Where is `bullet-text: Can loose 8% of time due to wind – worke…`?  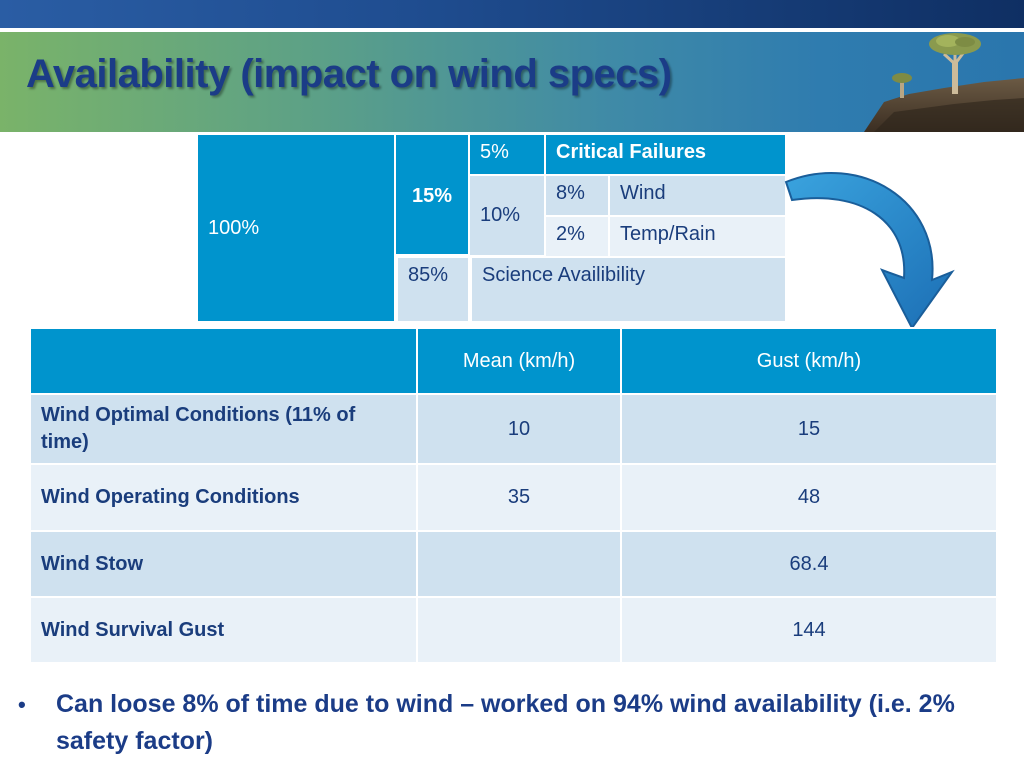
bullet-text: Can loose 8% of time due to wind – worke… is located at coordinates (505, 722).